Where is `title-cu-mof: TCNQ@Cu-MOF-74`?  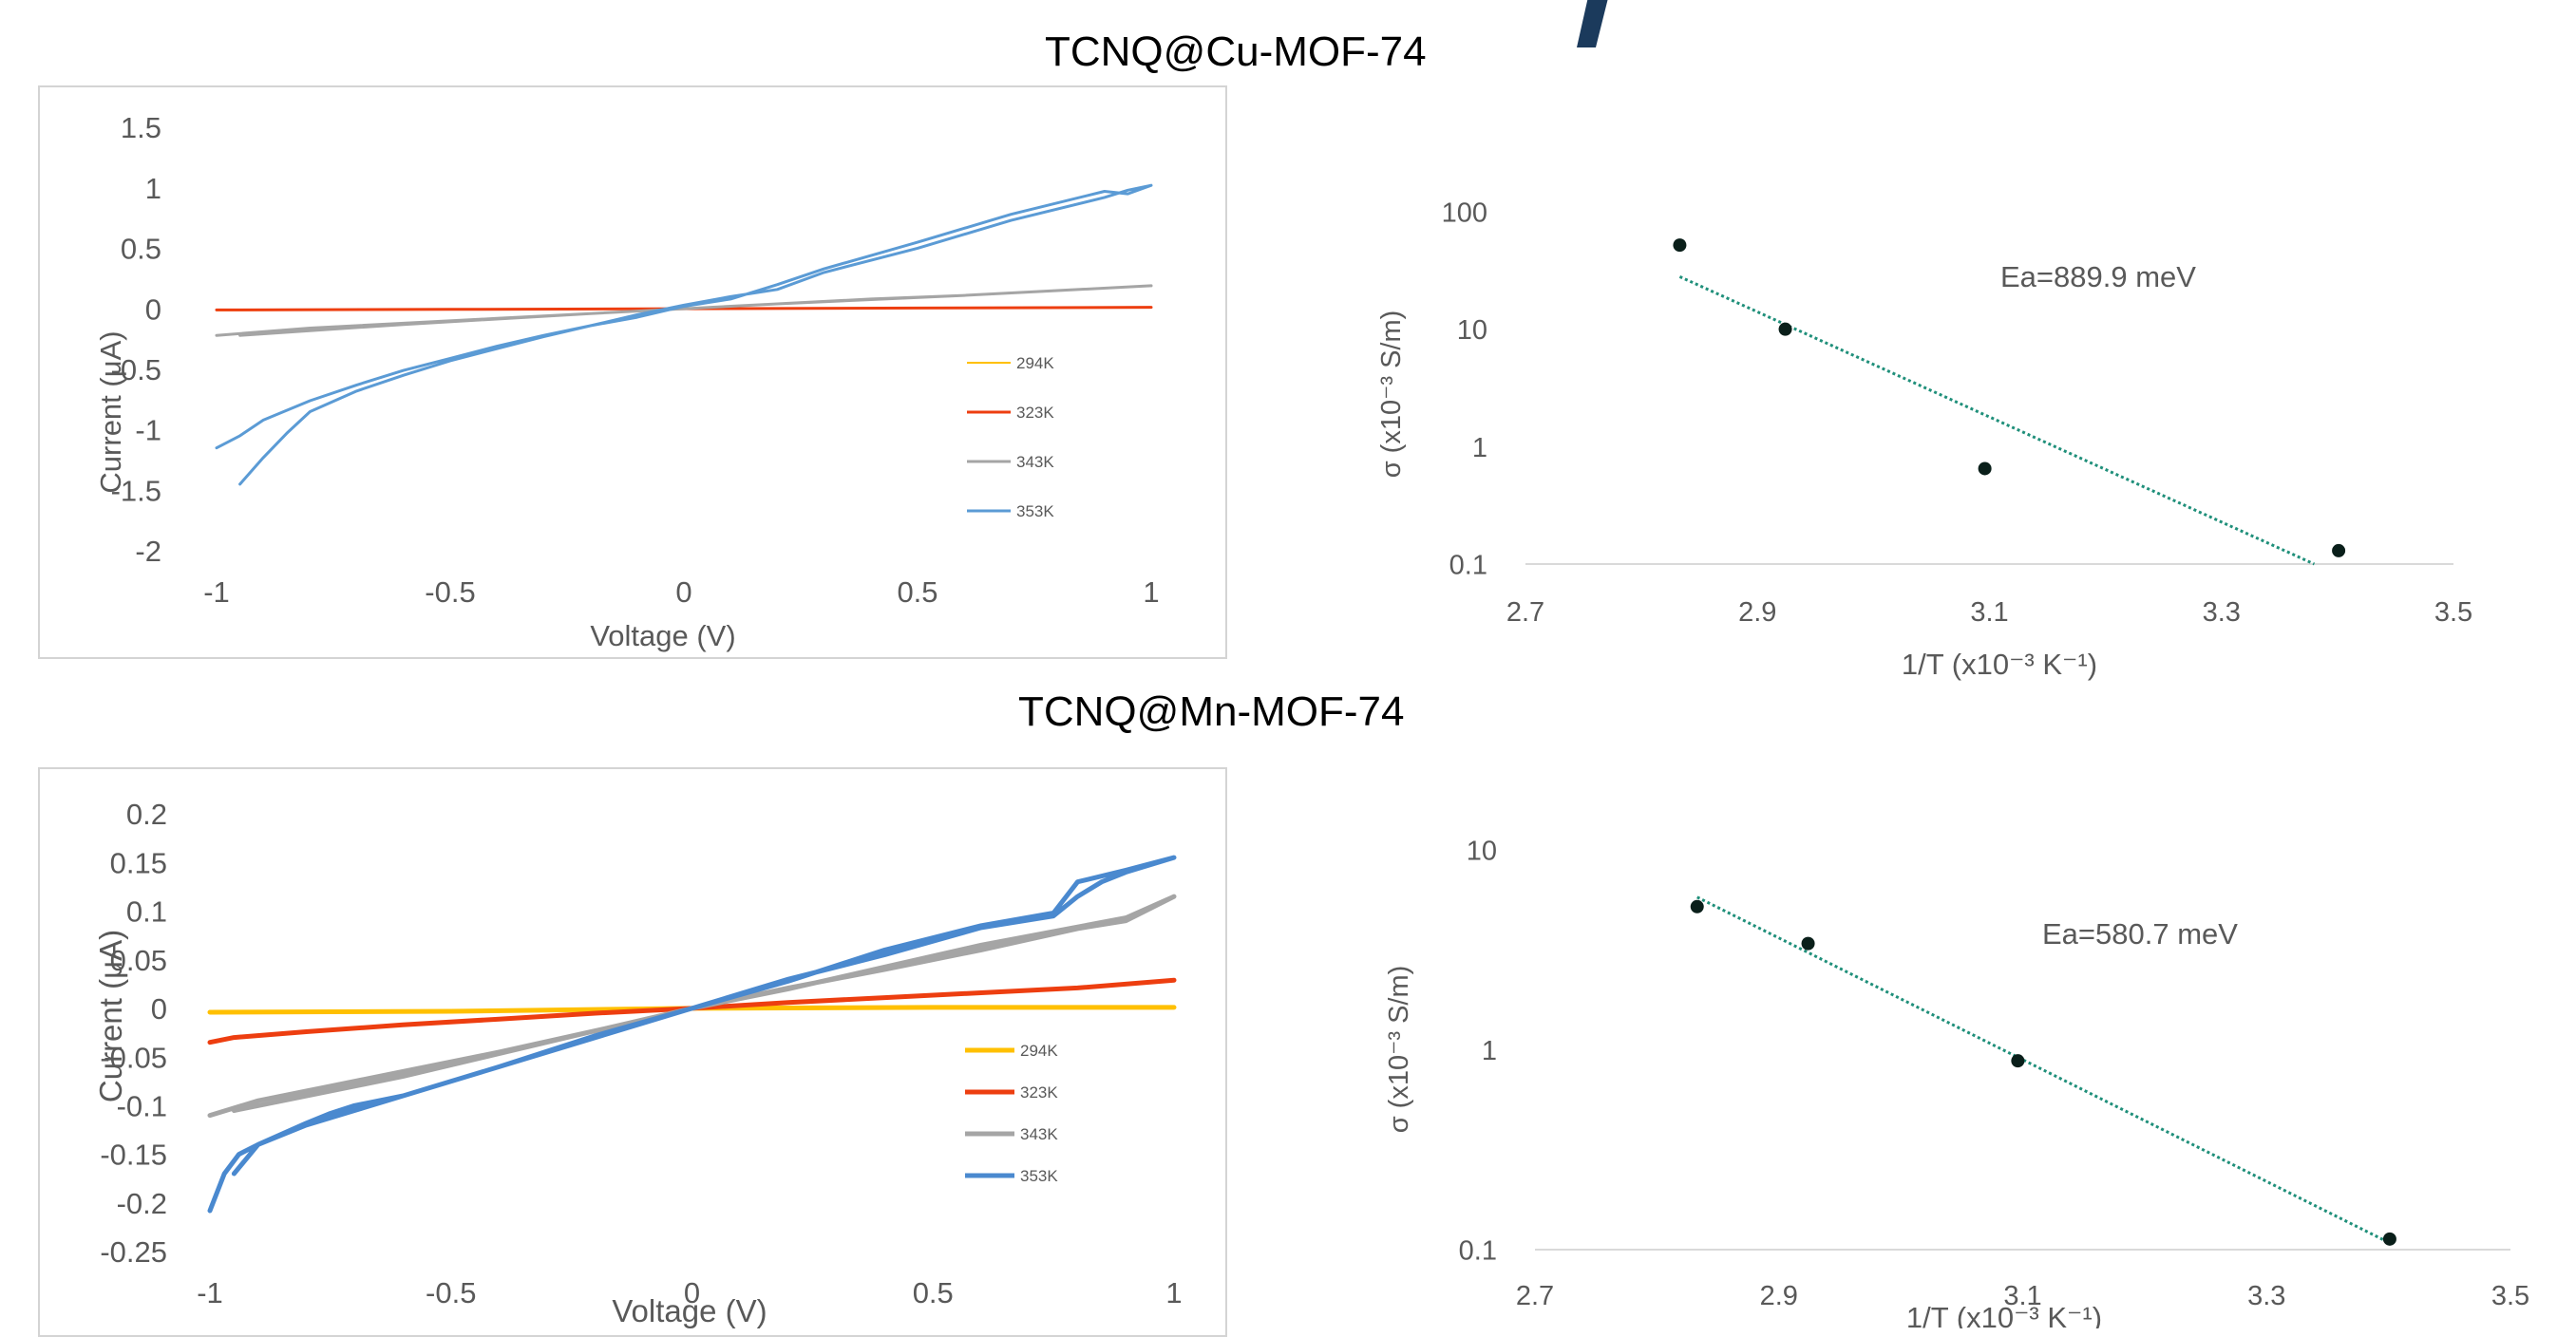
title-cu-mof: TCNQ@Cu-MOF-74 is located at coordinates (1236, 51).